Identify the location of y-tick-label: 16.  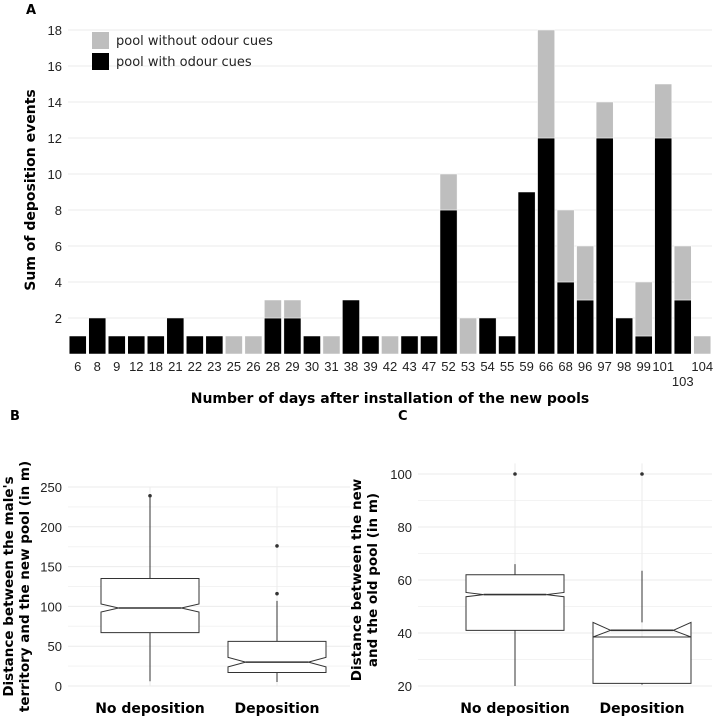
(55, 66).